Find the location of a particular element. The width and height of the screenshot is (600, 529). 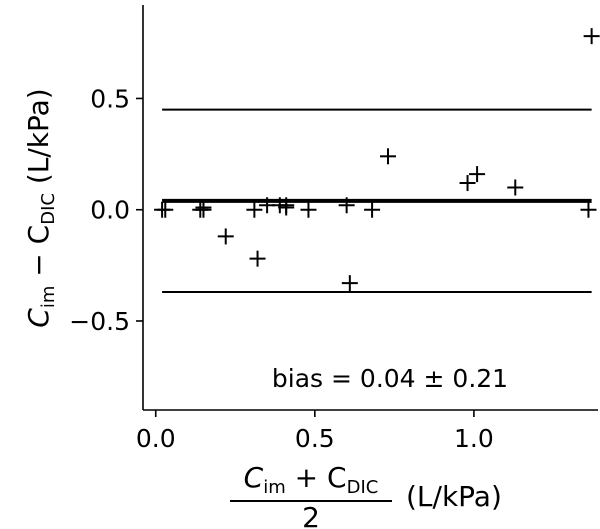

x-tick-label: 0.5 is located at coordinates (315, 438).